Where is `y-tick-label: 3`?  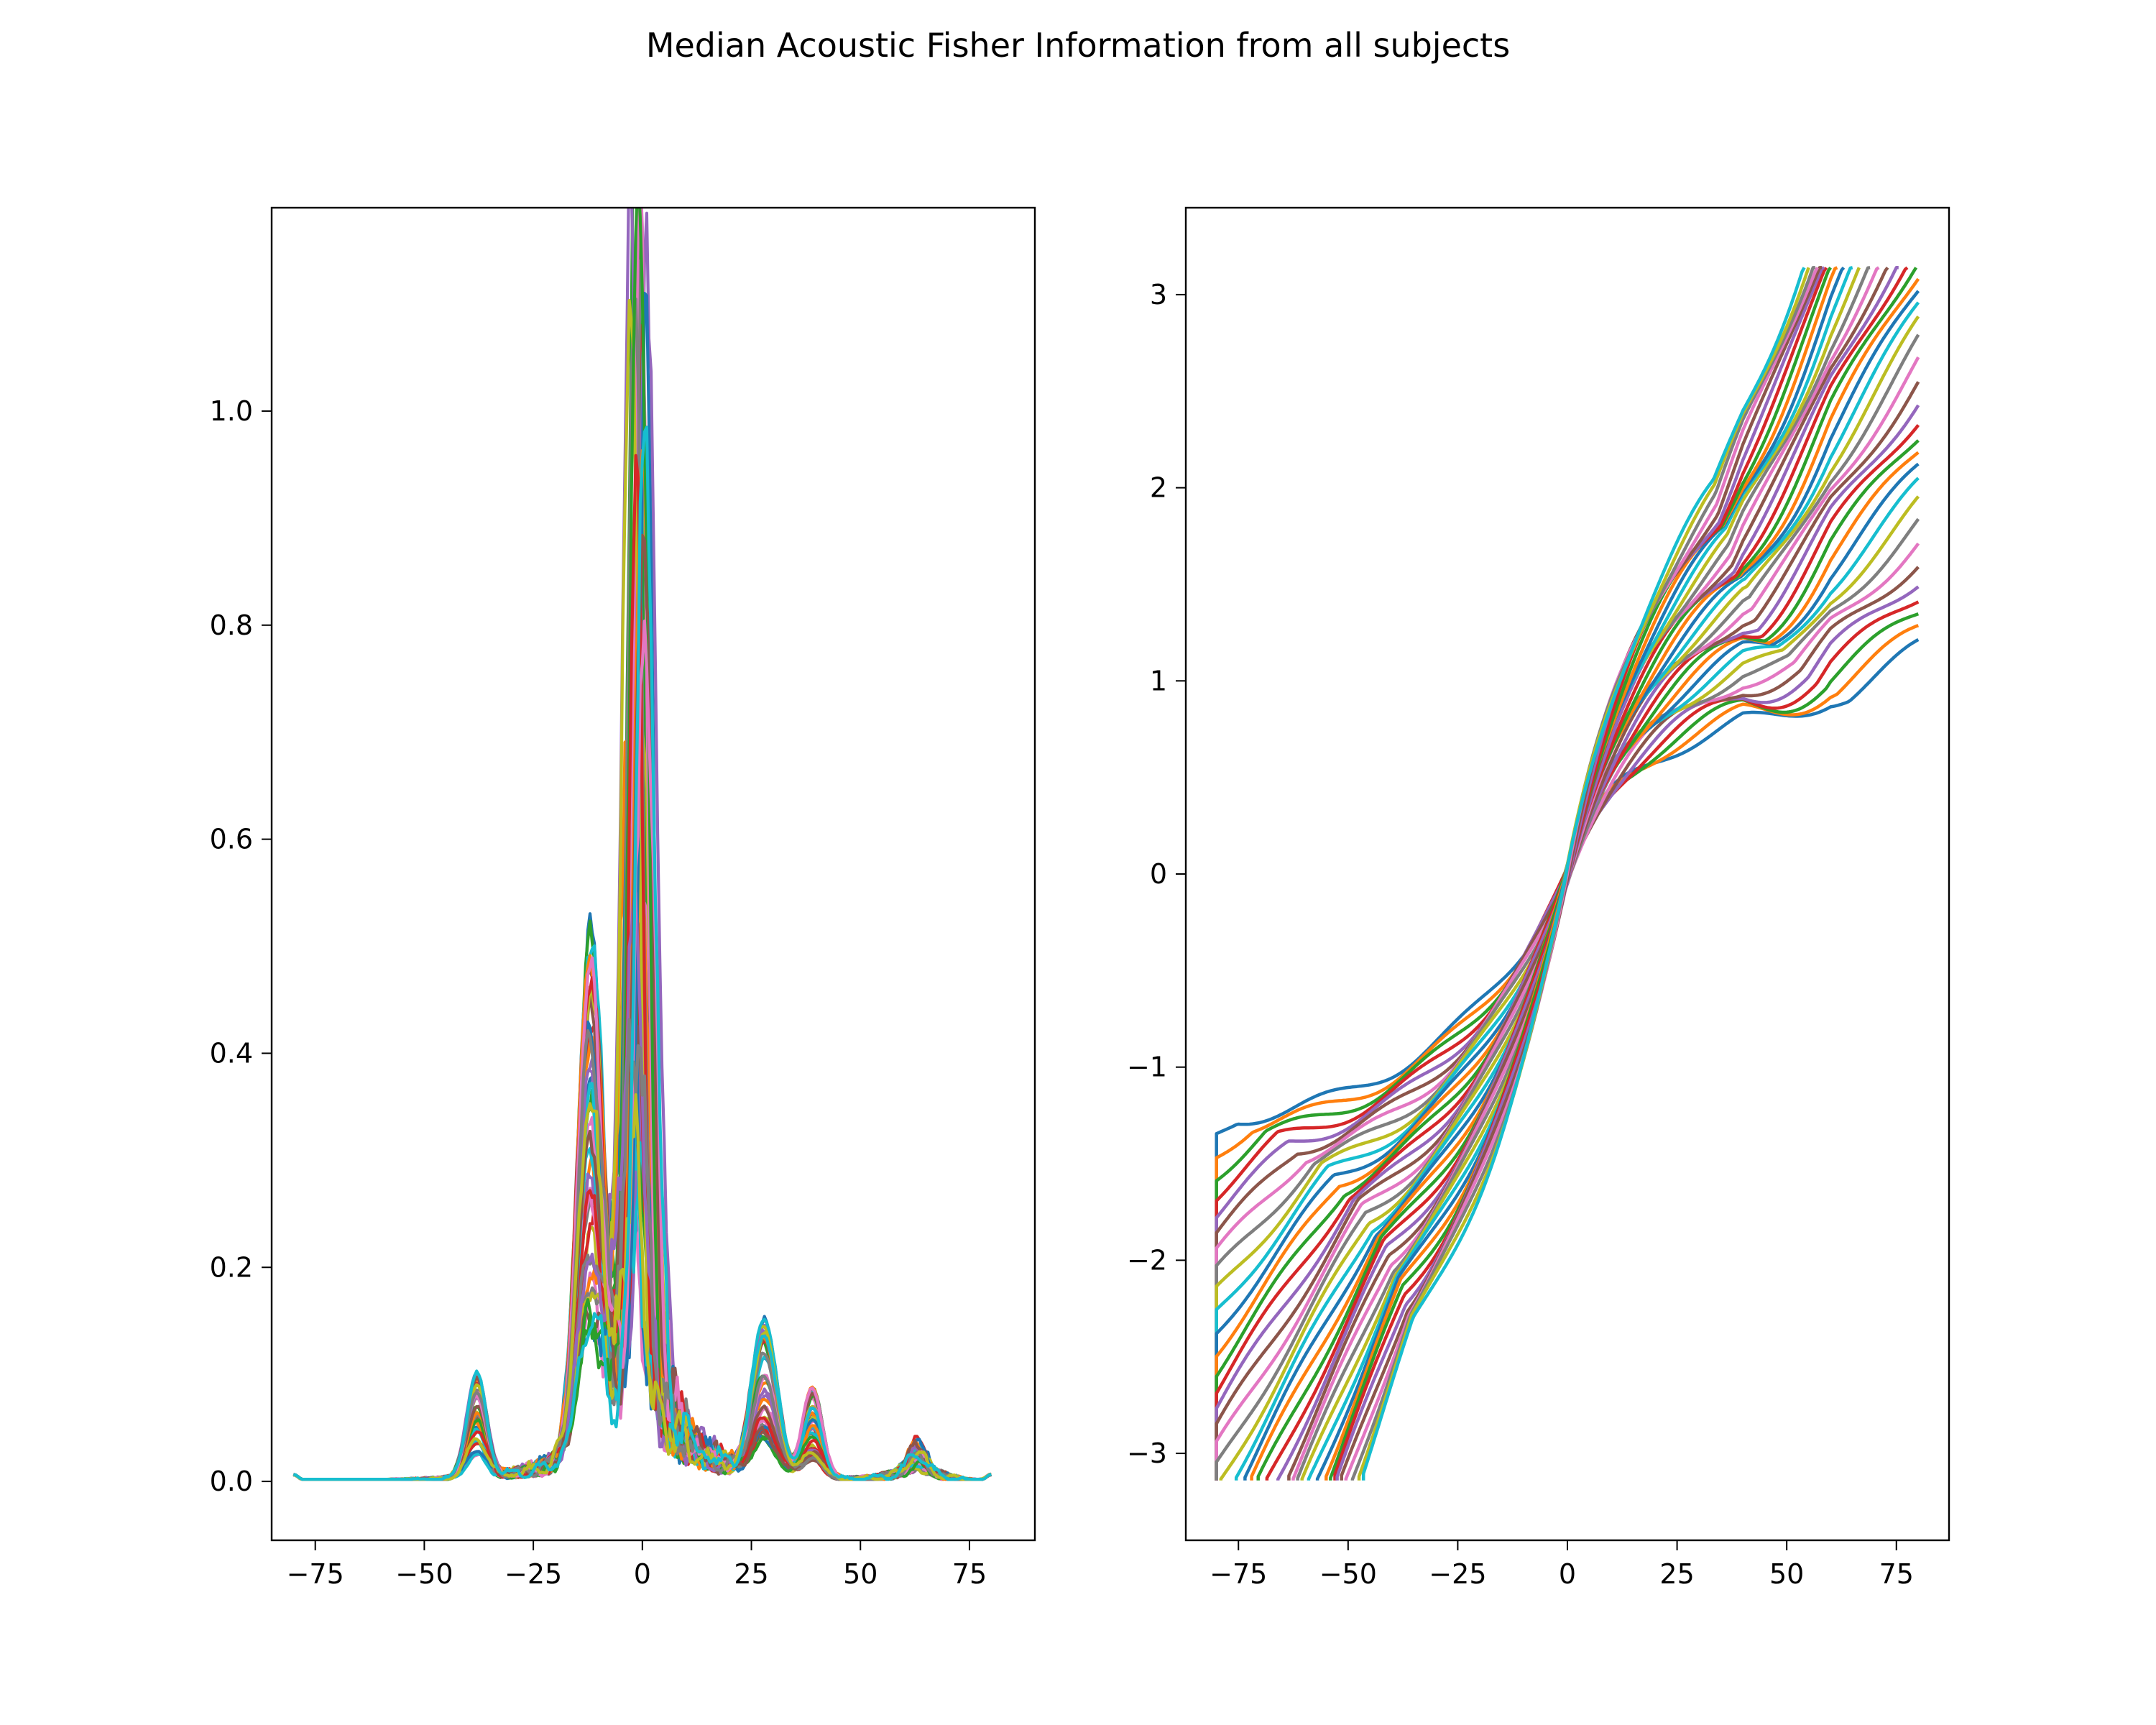
y-tick-label: 3 is located at coordinates (1158, 294).